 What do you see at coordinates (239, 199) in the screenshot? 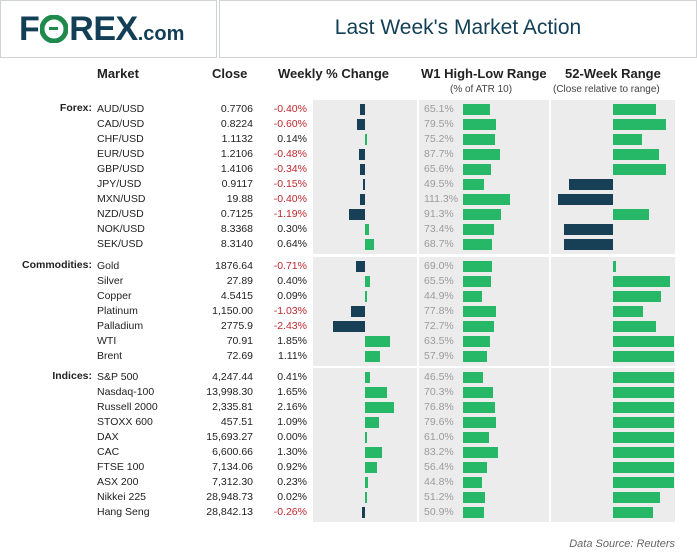
I see `close-value: 19.88` at bounding box center [239, 199].